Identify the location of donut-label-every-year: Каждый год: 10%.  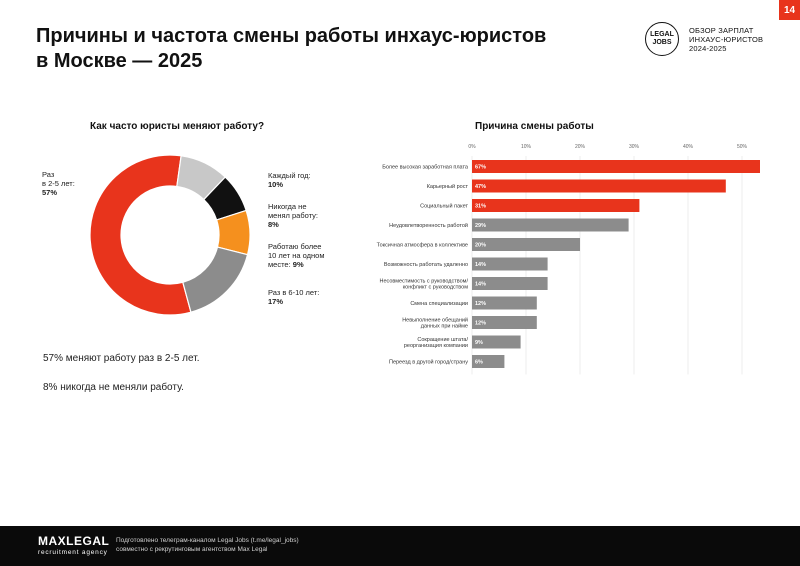
(289, 180).